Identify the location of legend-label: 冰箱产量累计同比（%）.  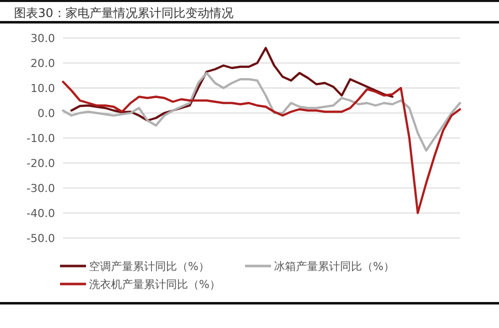
(334, 266).